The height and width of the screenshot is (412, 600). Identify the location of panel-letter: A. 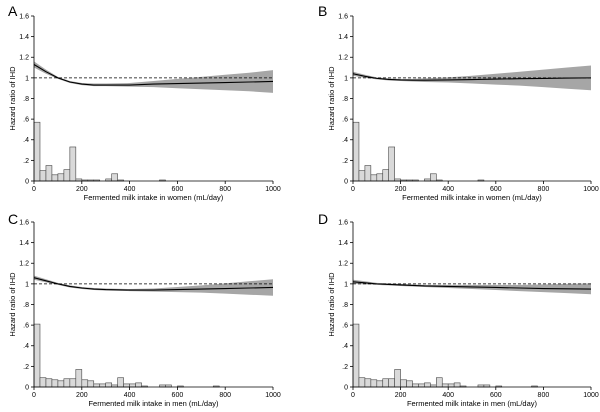
(13, 11).